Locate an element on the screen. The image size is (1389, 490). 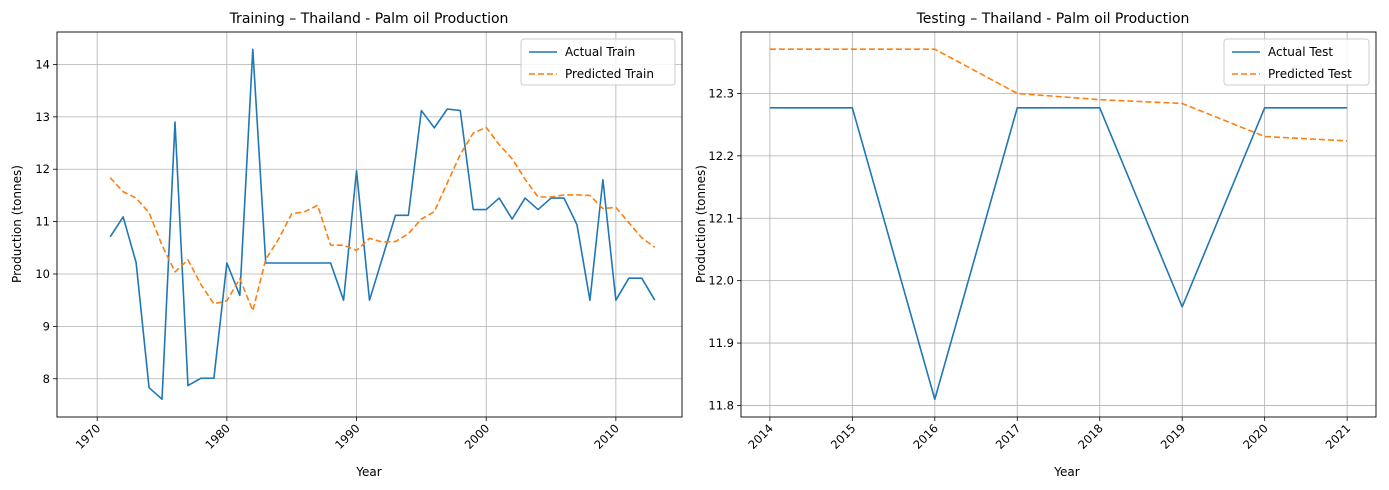
x-tick-label: 1970 is located at coordinates (88, 436).